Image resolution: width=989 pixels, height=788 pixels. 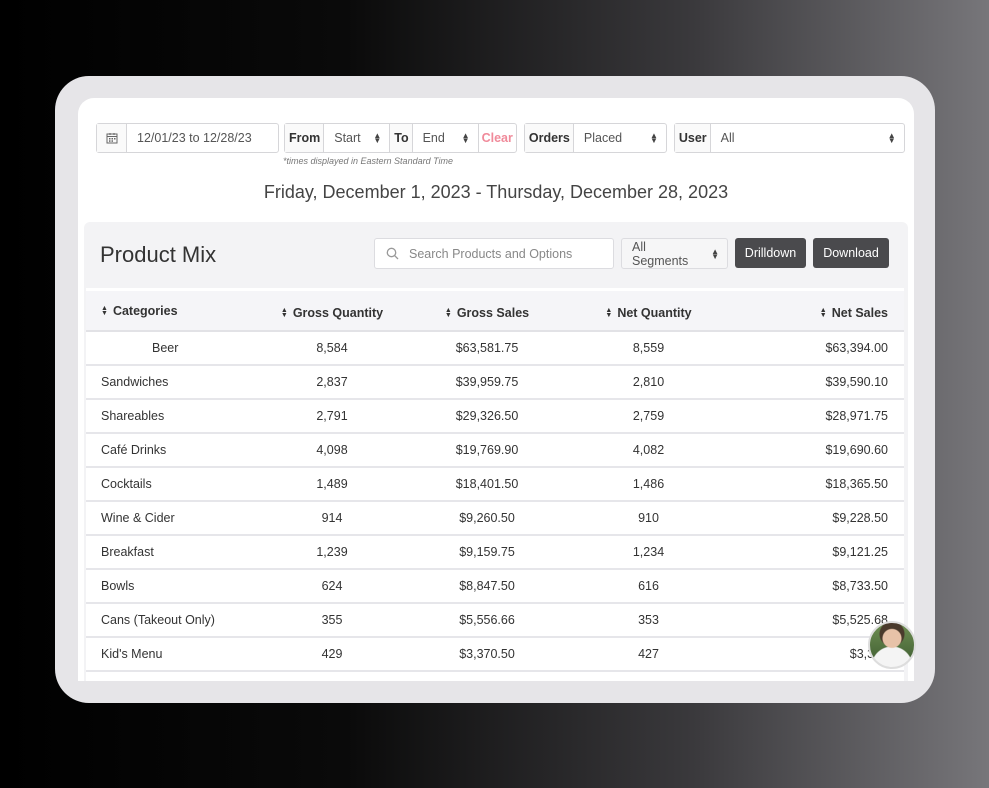 I want to click on cell-category: Kid's Menu, so click(x=132, y=654).